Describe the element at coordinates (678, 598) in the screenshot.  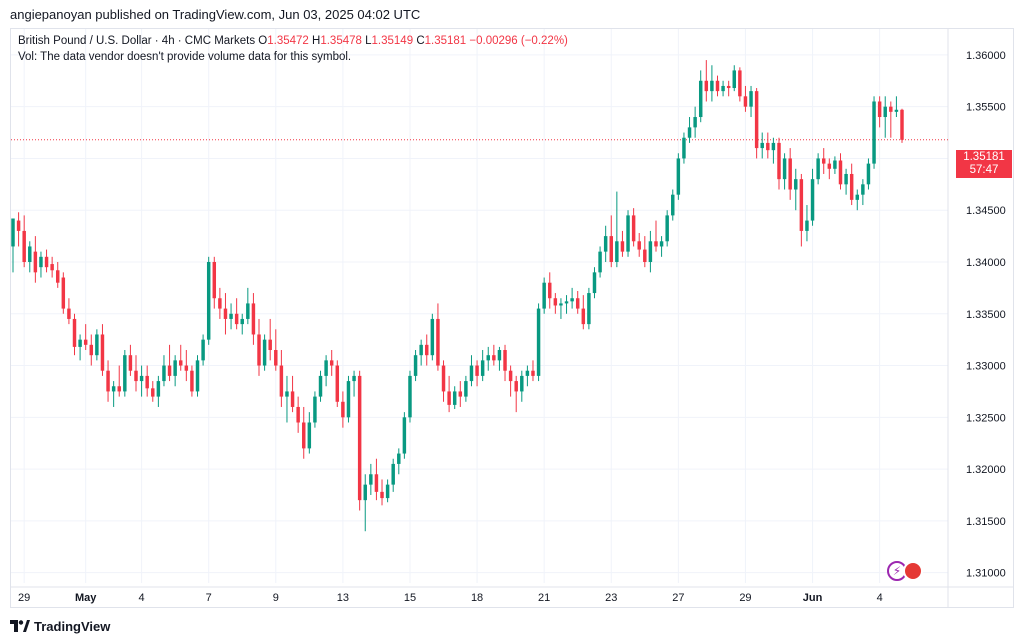
I see `x-tick-label: 27` at that location.